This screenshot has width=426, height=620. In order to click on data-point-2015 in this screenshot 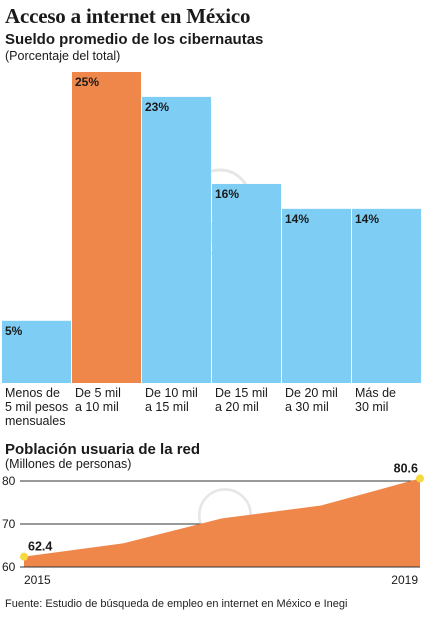, I will do `click(24, 556)`.